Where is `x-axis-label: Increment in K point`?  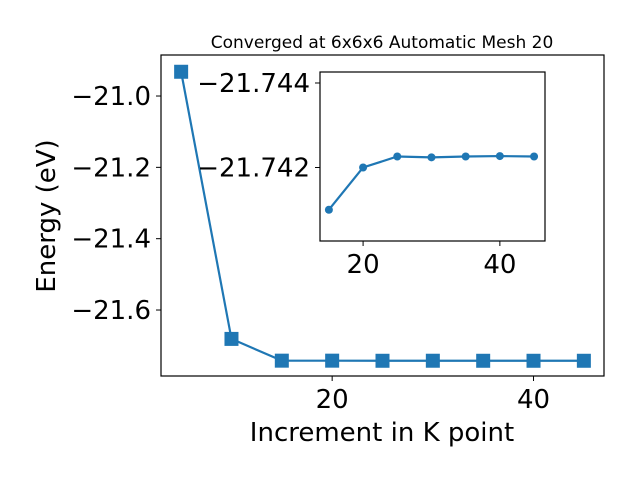 x-axis-label: Increment in K point is located at coordinates (382, 433).